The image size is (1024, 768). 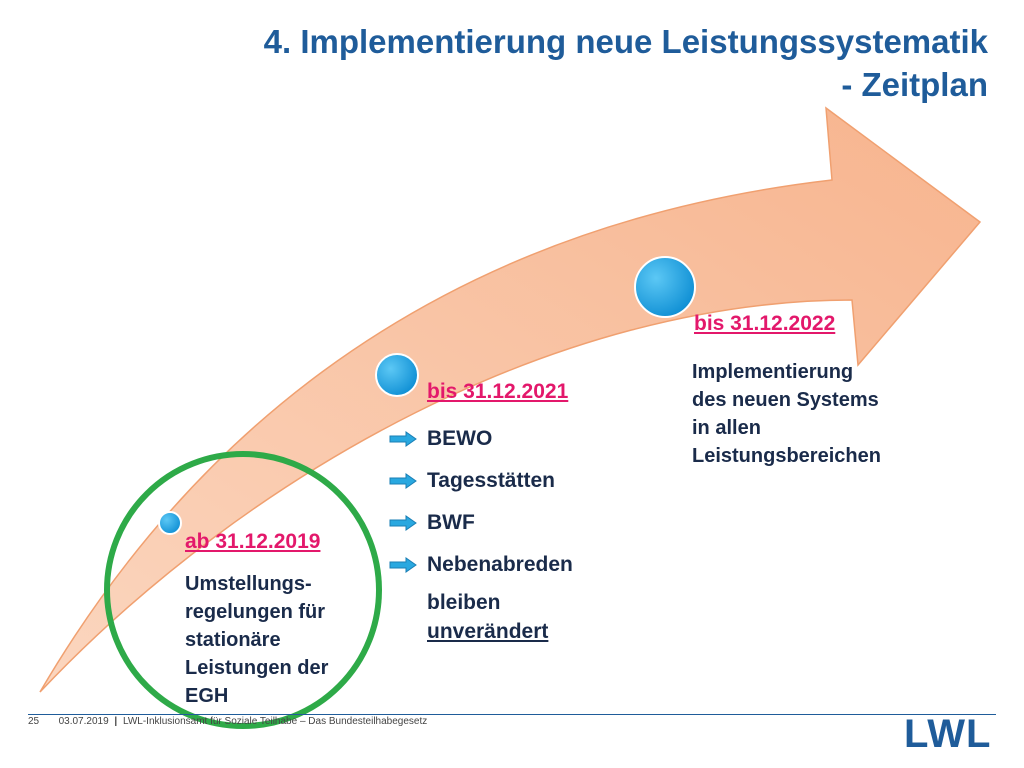 What do you see at coordinates (253, 541) in the screenshot?
I see `milestone-1-date: ab 31.12.2019` at bounding box center [253, 541].